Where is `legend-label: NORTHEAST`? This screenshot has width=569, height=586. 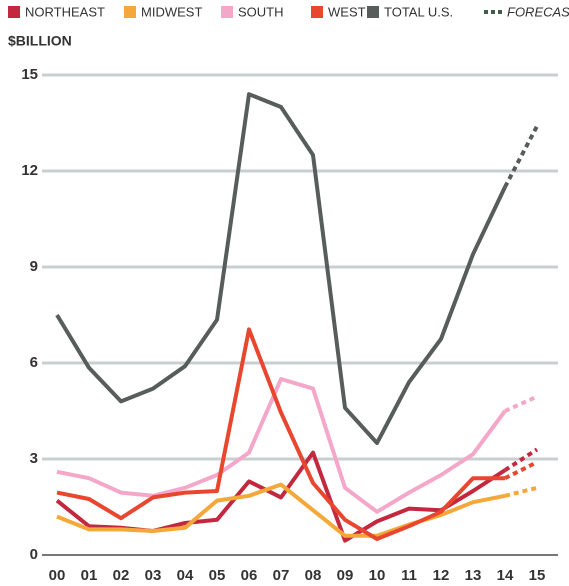
legend-label: NORTHEAST is located at coordinates (65, 11).